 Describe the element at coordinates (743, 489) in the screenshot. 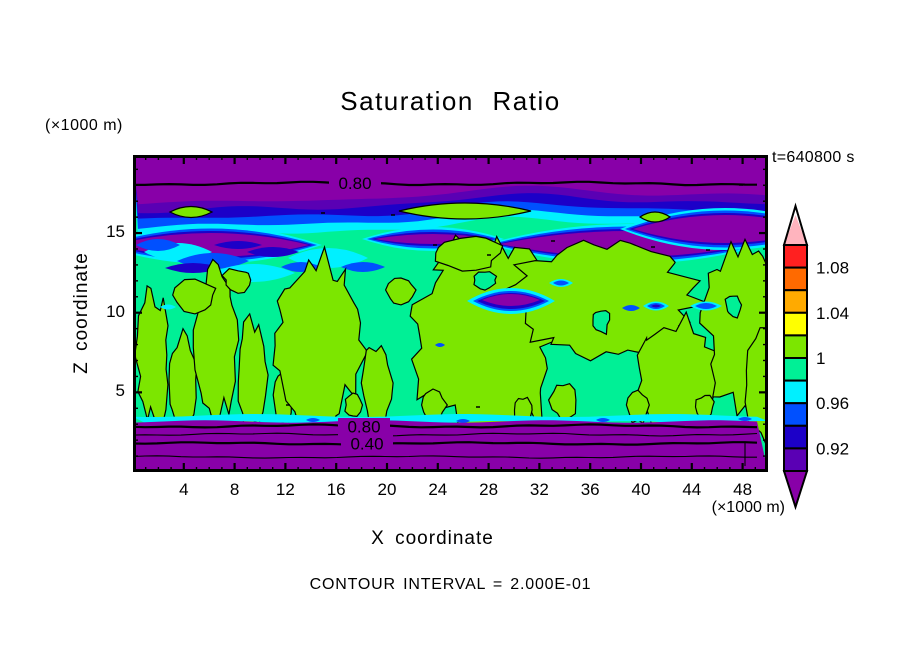

I see `x-tick-label: 48` at that location.